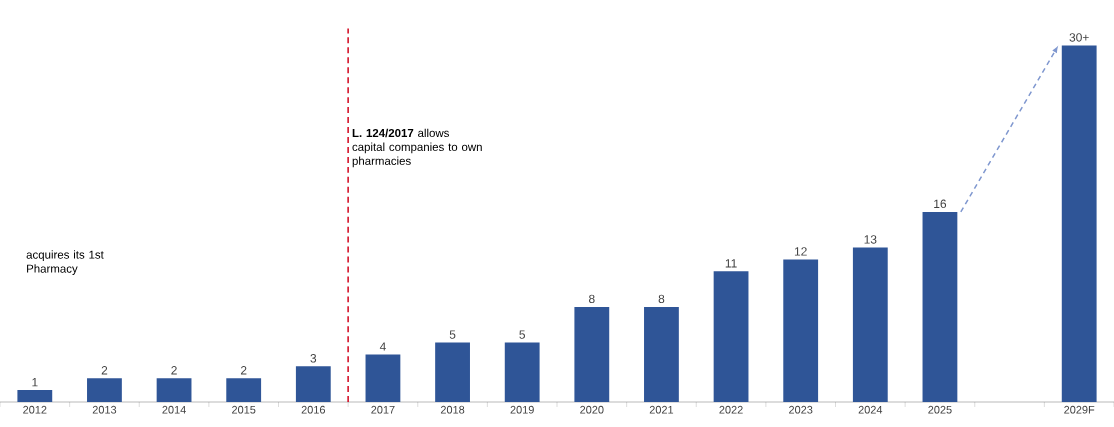  I want to click on x-tick-label: 2024, so click(870, 409).